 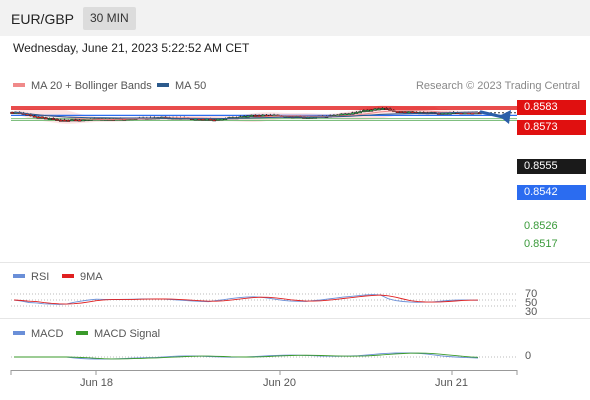 I want to click on rsi-line, so click(x=246, y=299).